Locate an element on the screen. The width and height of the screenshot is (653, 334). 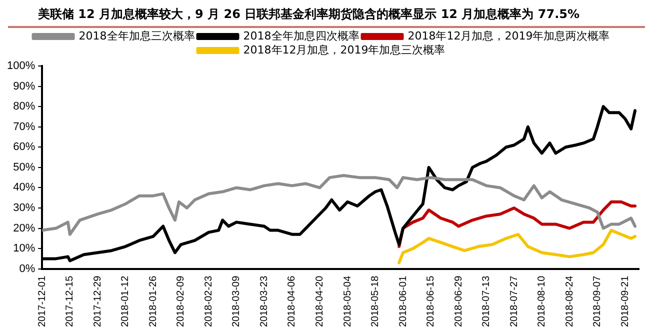
y-tick-label: 90% is located at coordinates (24, 86).